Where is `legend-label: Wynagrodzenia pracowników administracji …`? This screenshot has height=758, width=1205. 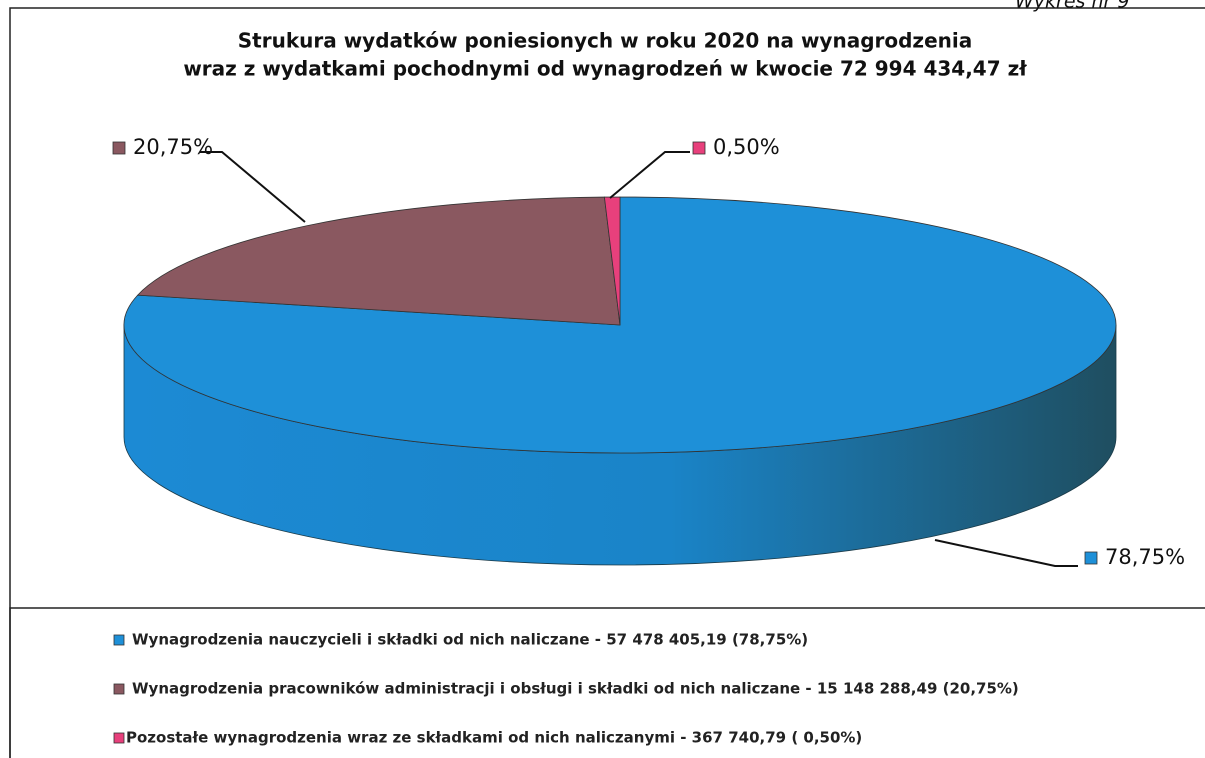 legend-label: Wynagrodzenia pracowników administracji … is located at coordinates (575, 689).